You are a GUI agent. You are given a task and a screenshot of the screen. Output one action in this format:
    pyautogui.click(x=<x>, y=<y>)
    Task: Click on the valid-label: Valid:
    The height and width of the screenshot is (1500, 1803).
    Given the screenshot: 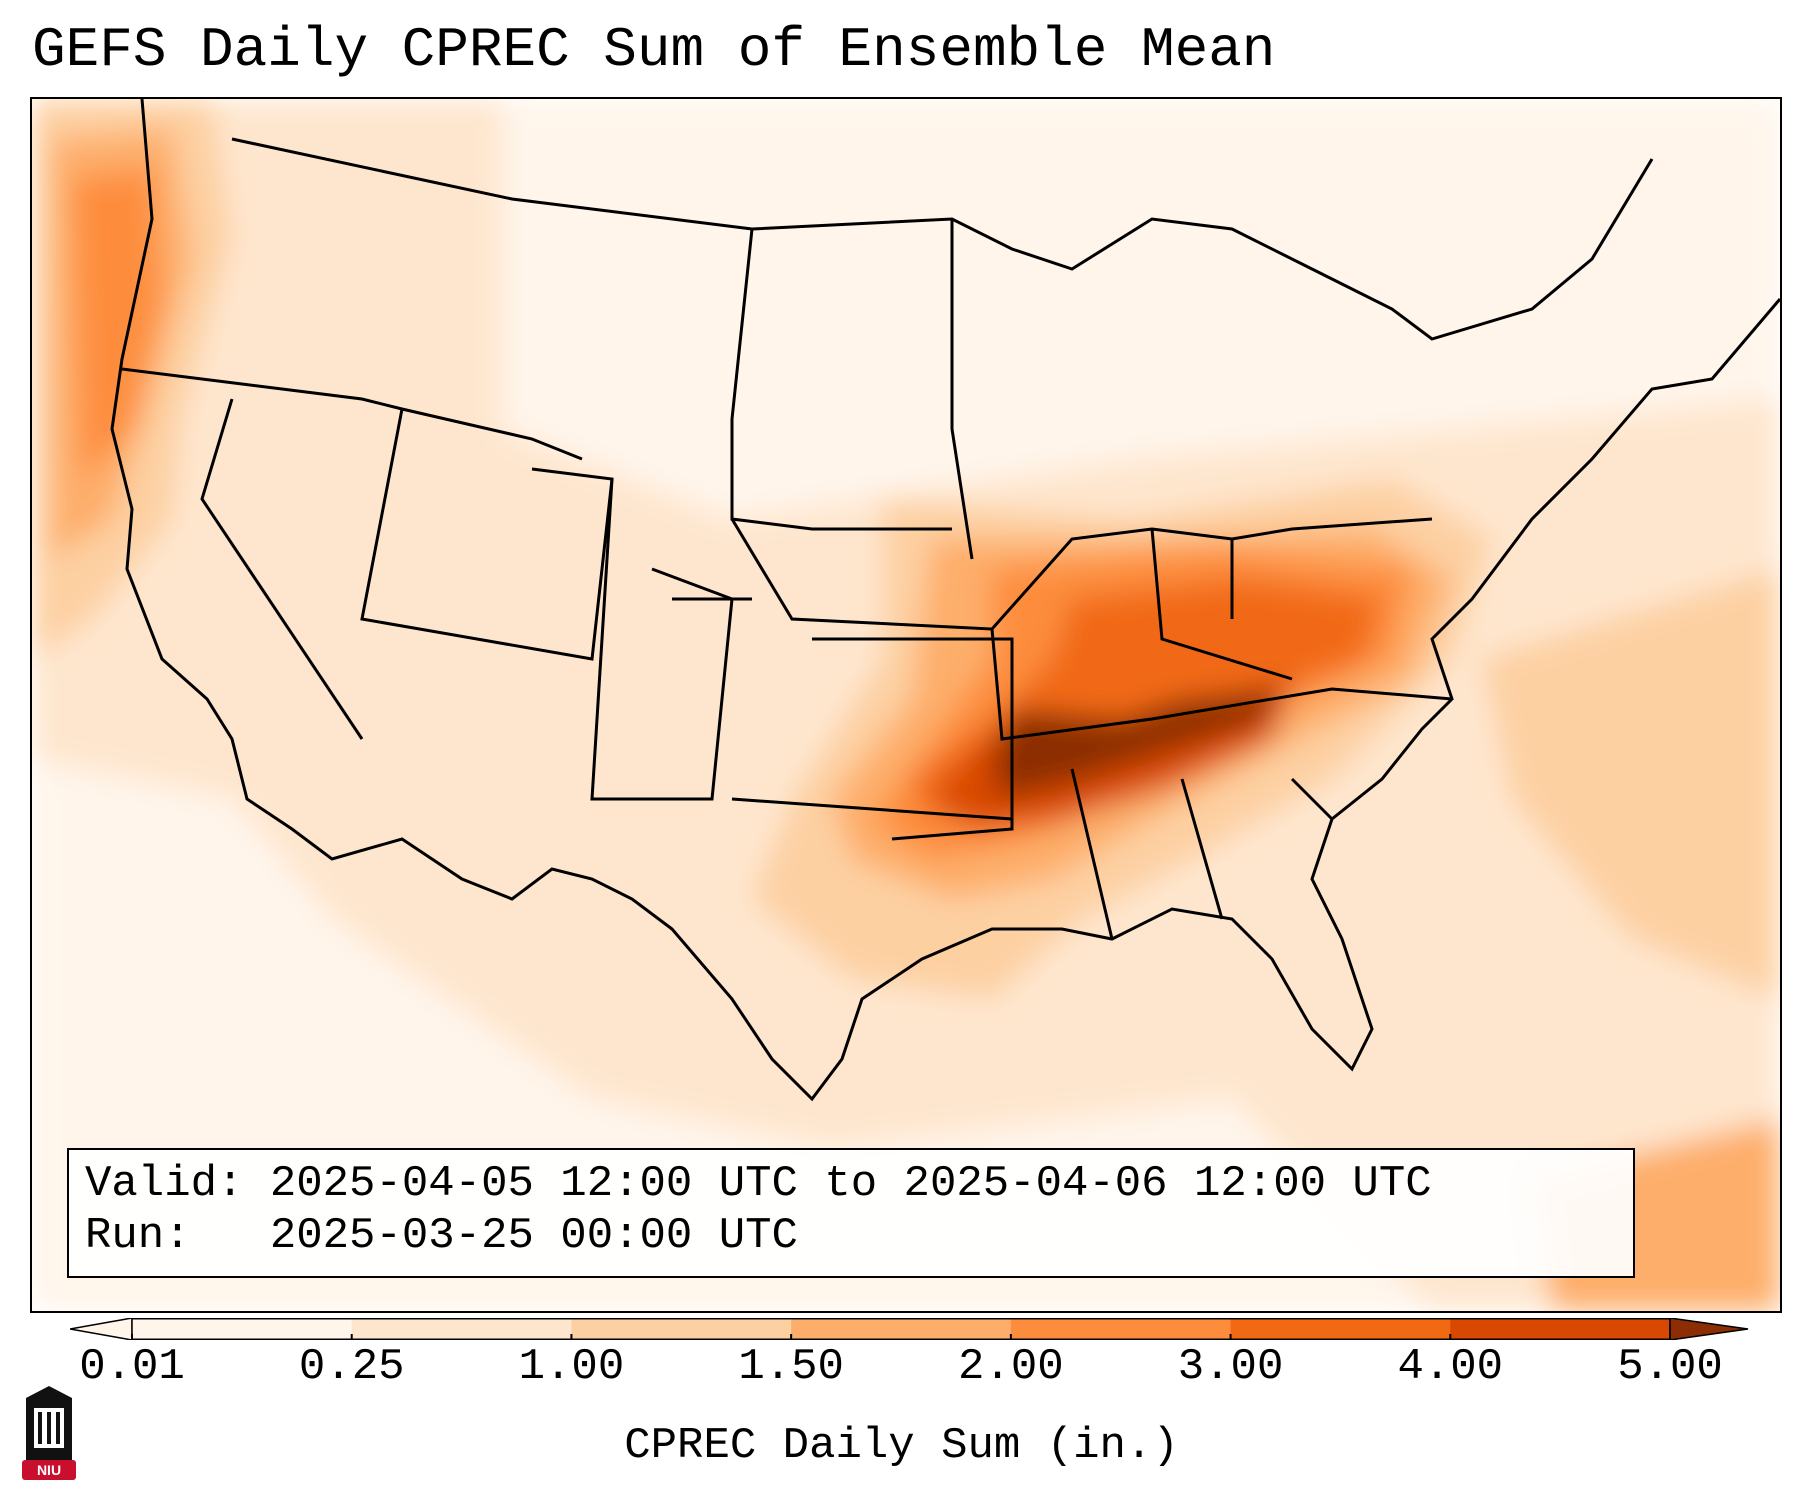 What is the action you would take?
    pyautogui.click(x=164, y=1184)
    